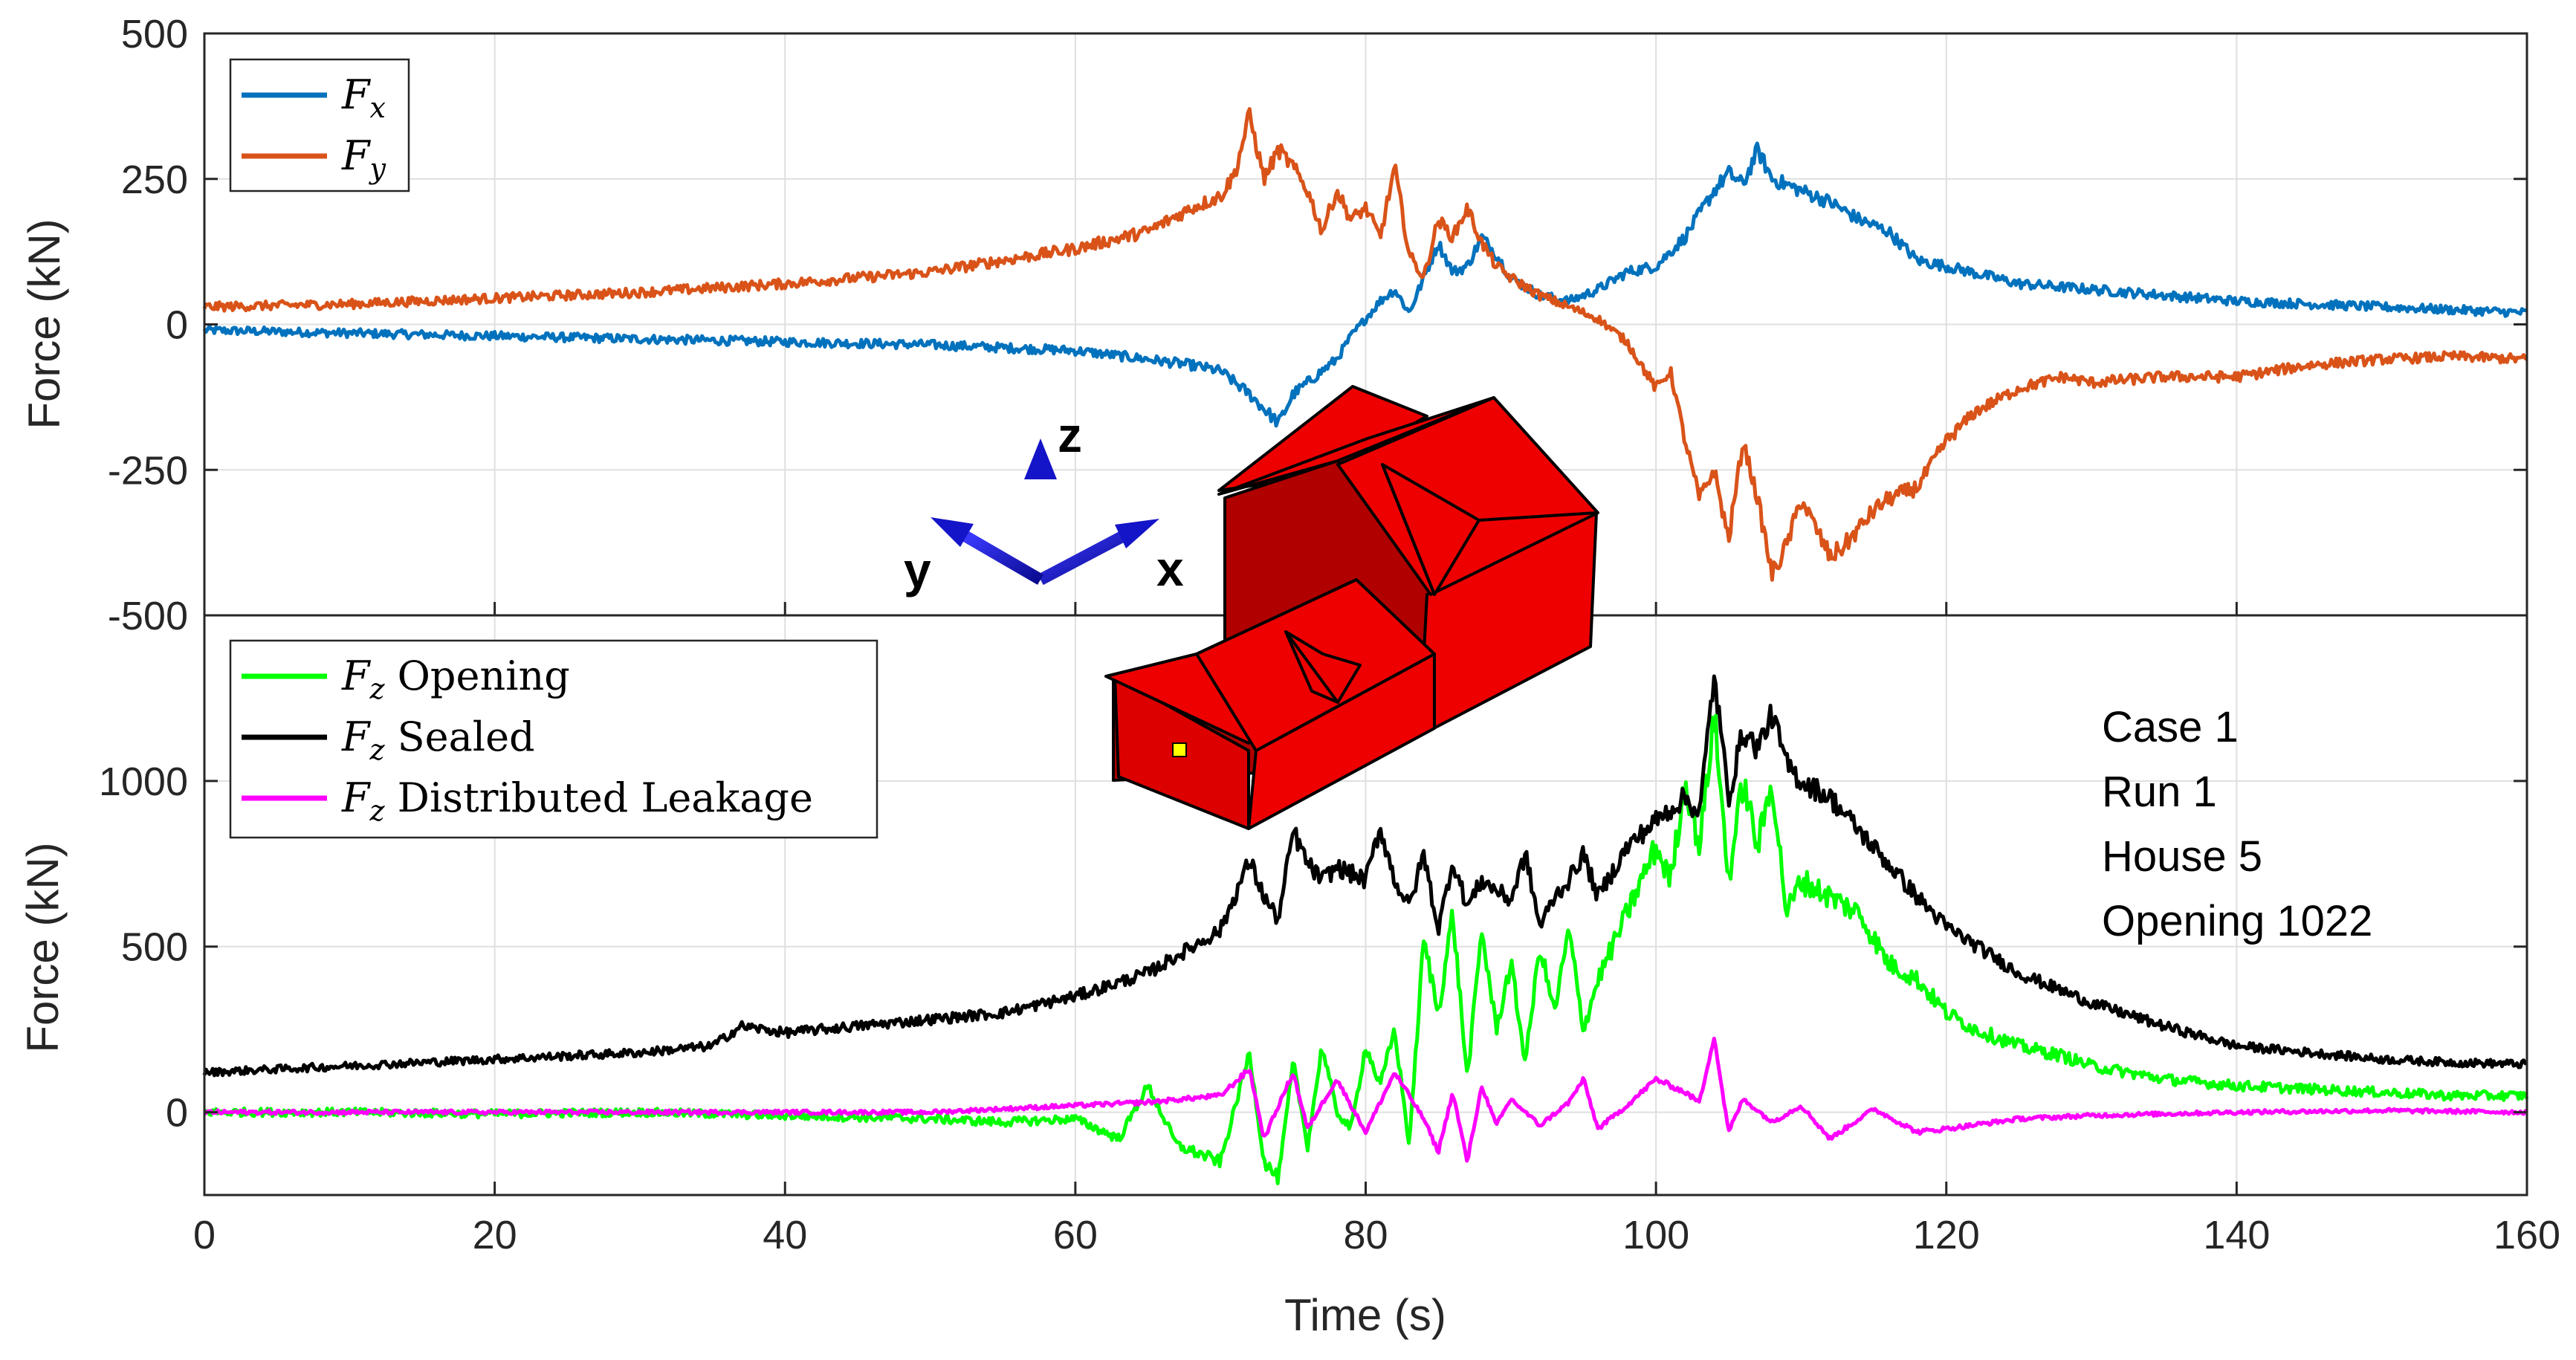  Describe the element at coordinates (2236, 1235) in the screenshot. I see `xtick-label-7: 140` at that location.